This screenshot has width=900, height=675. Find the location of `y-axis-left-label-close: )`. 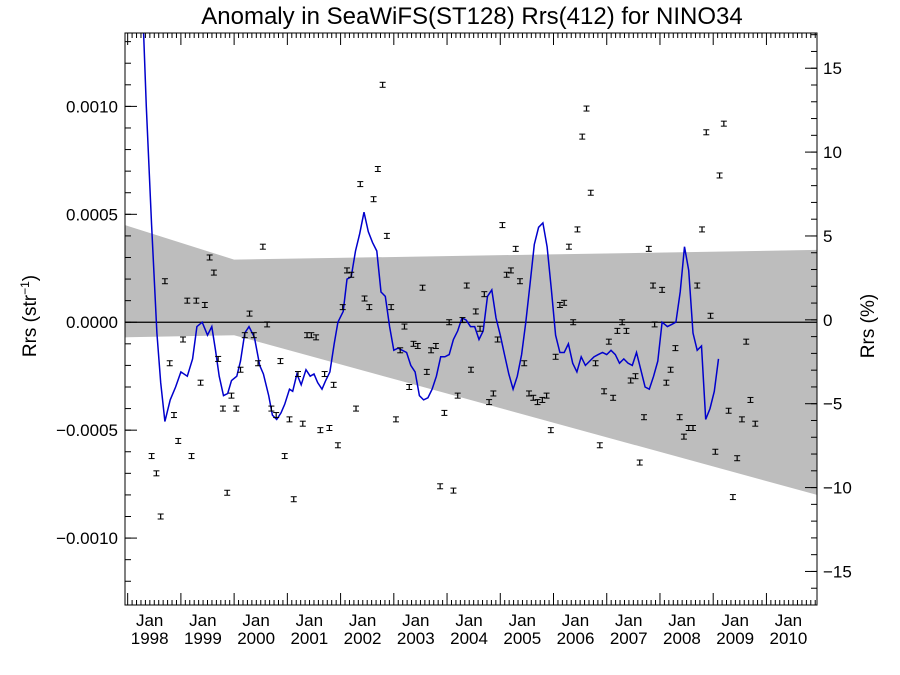

y-axis-left-label-close: ) is located at coordinates (30, 278).